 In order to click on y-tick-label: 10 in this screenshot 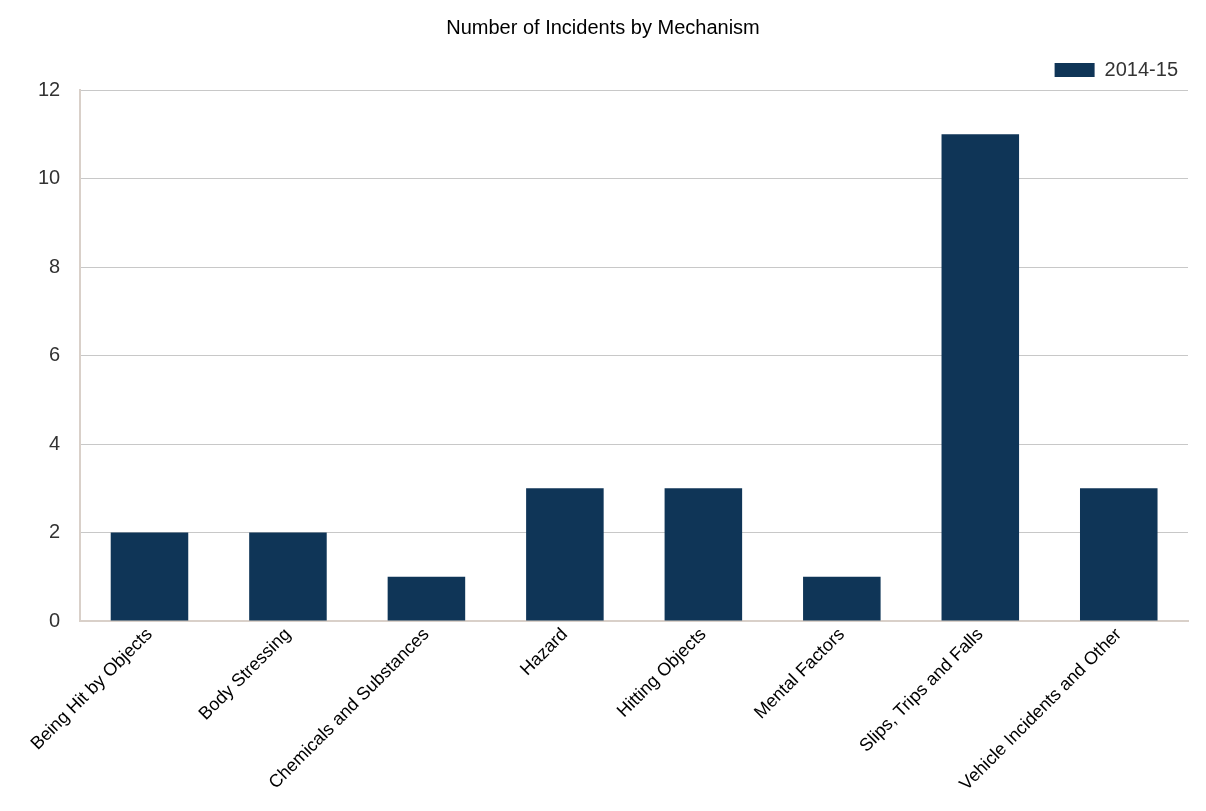, I will do `click(49, 177)`.